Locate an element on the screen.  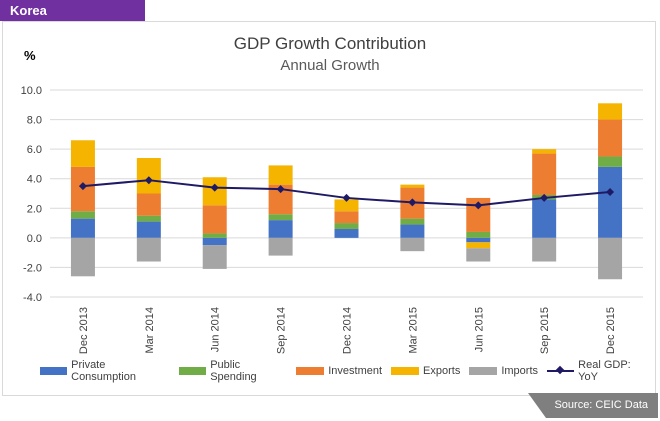
y-tick-label: -2.0 is located at coordinates (32, 268).